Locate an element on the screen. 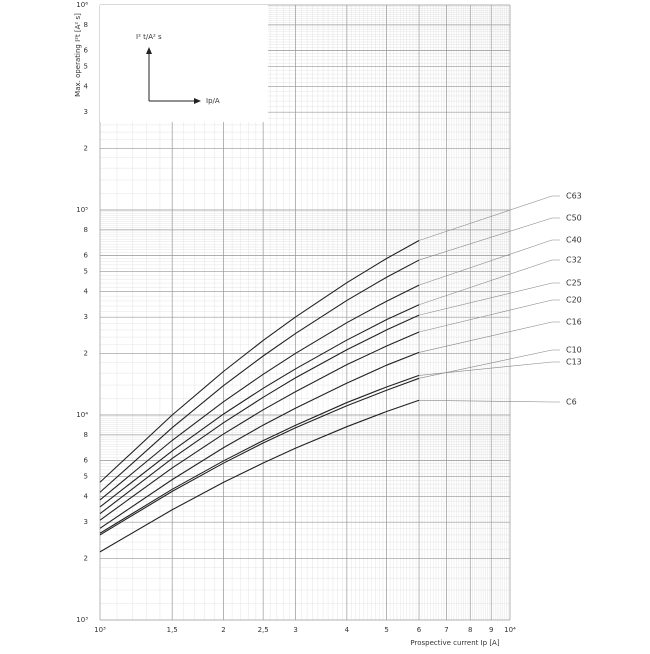 This screenshot has width=650, height=654. x-axis-title: Prospective current Ip [A] is located at coordinates (454, 643).